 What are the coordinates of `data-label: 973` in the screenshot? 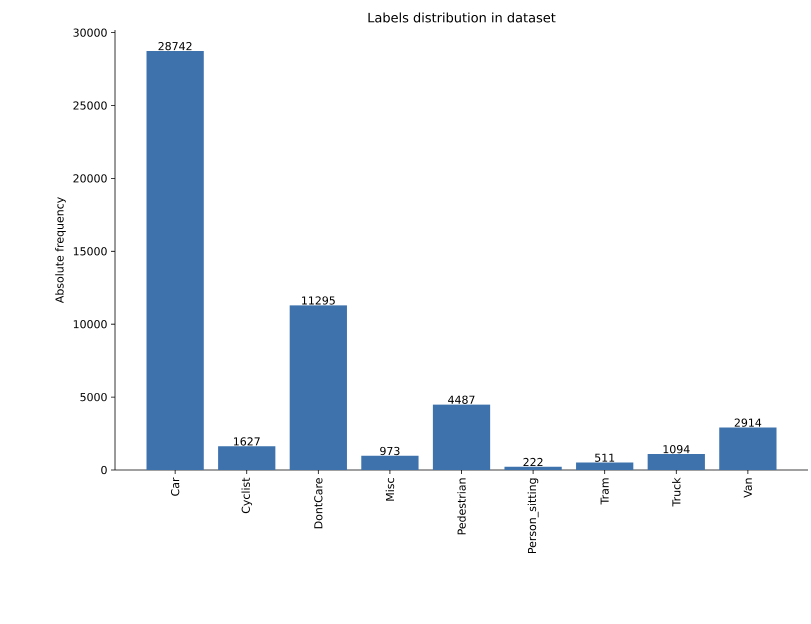 It's located at (390, 451).